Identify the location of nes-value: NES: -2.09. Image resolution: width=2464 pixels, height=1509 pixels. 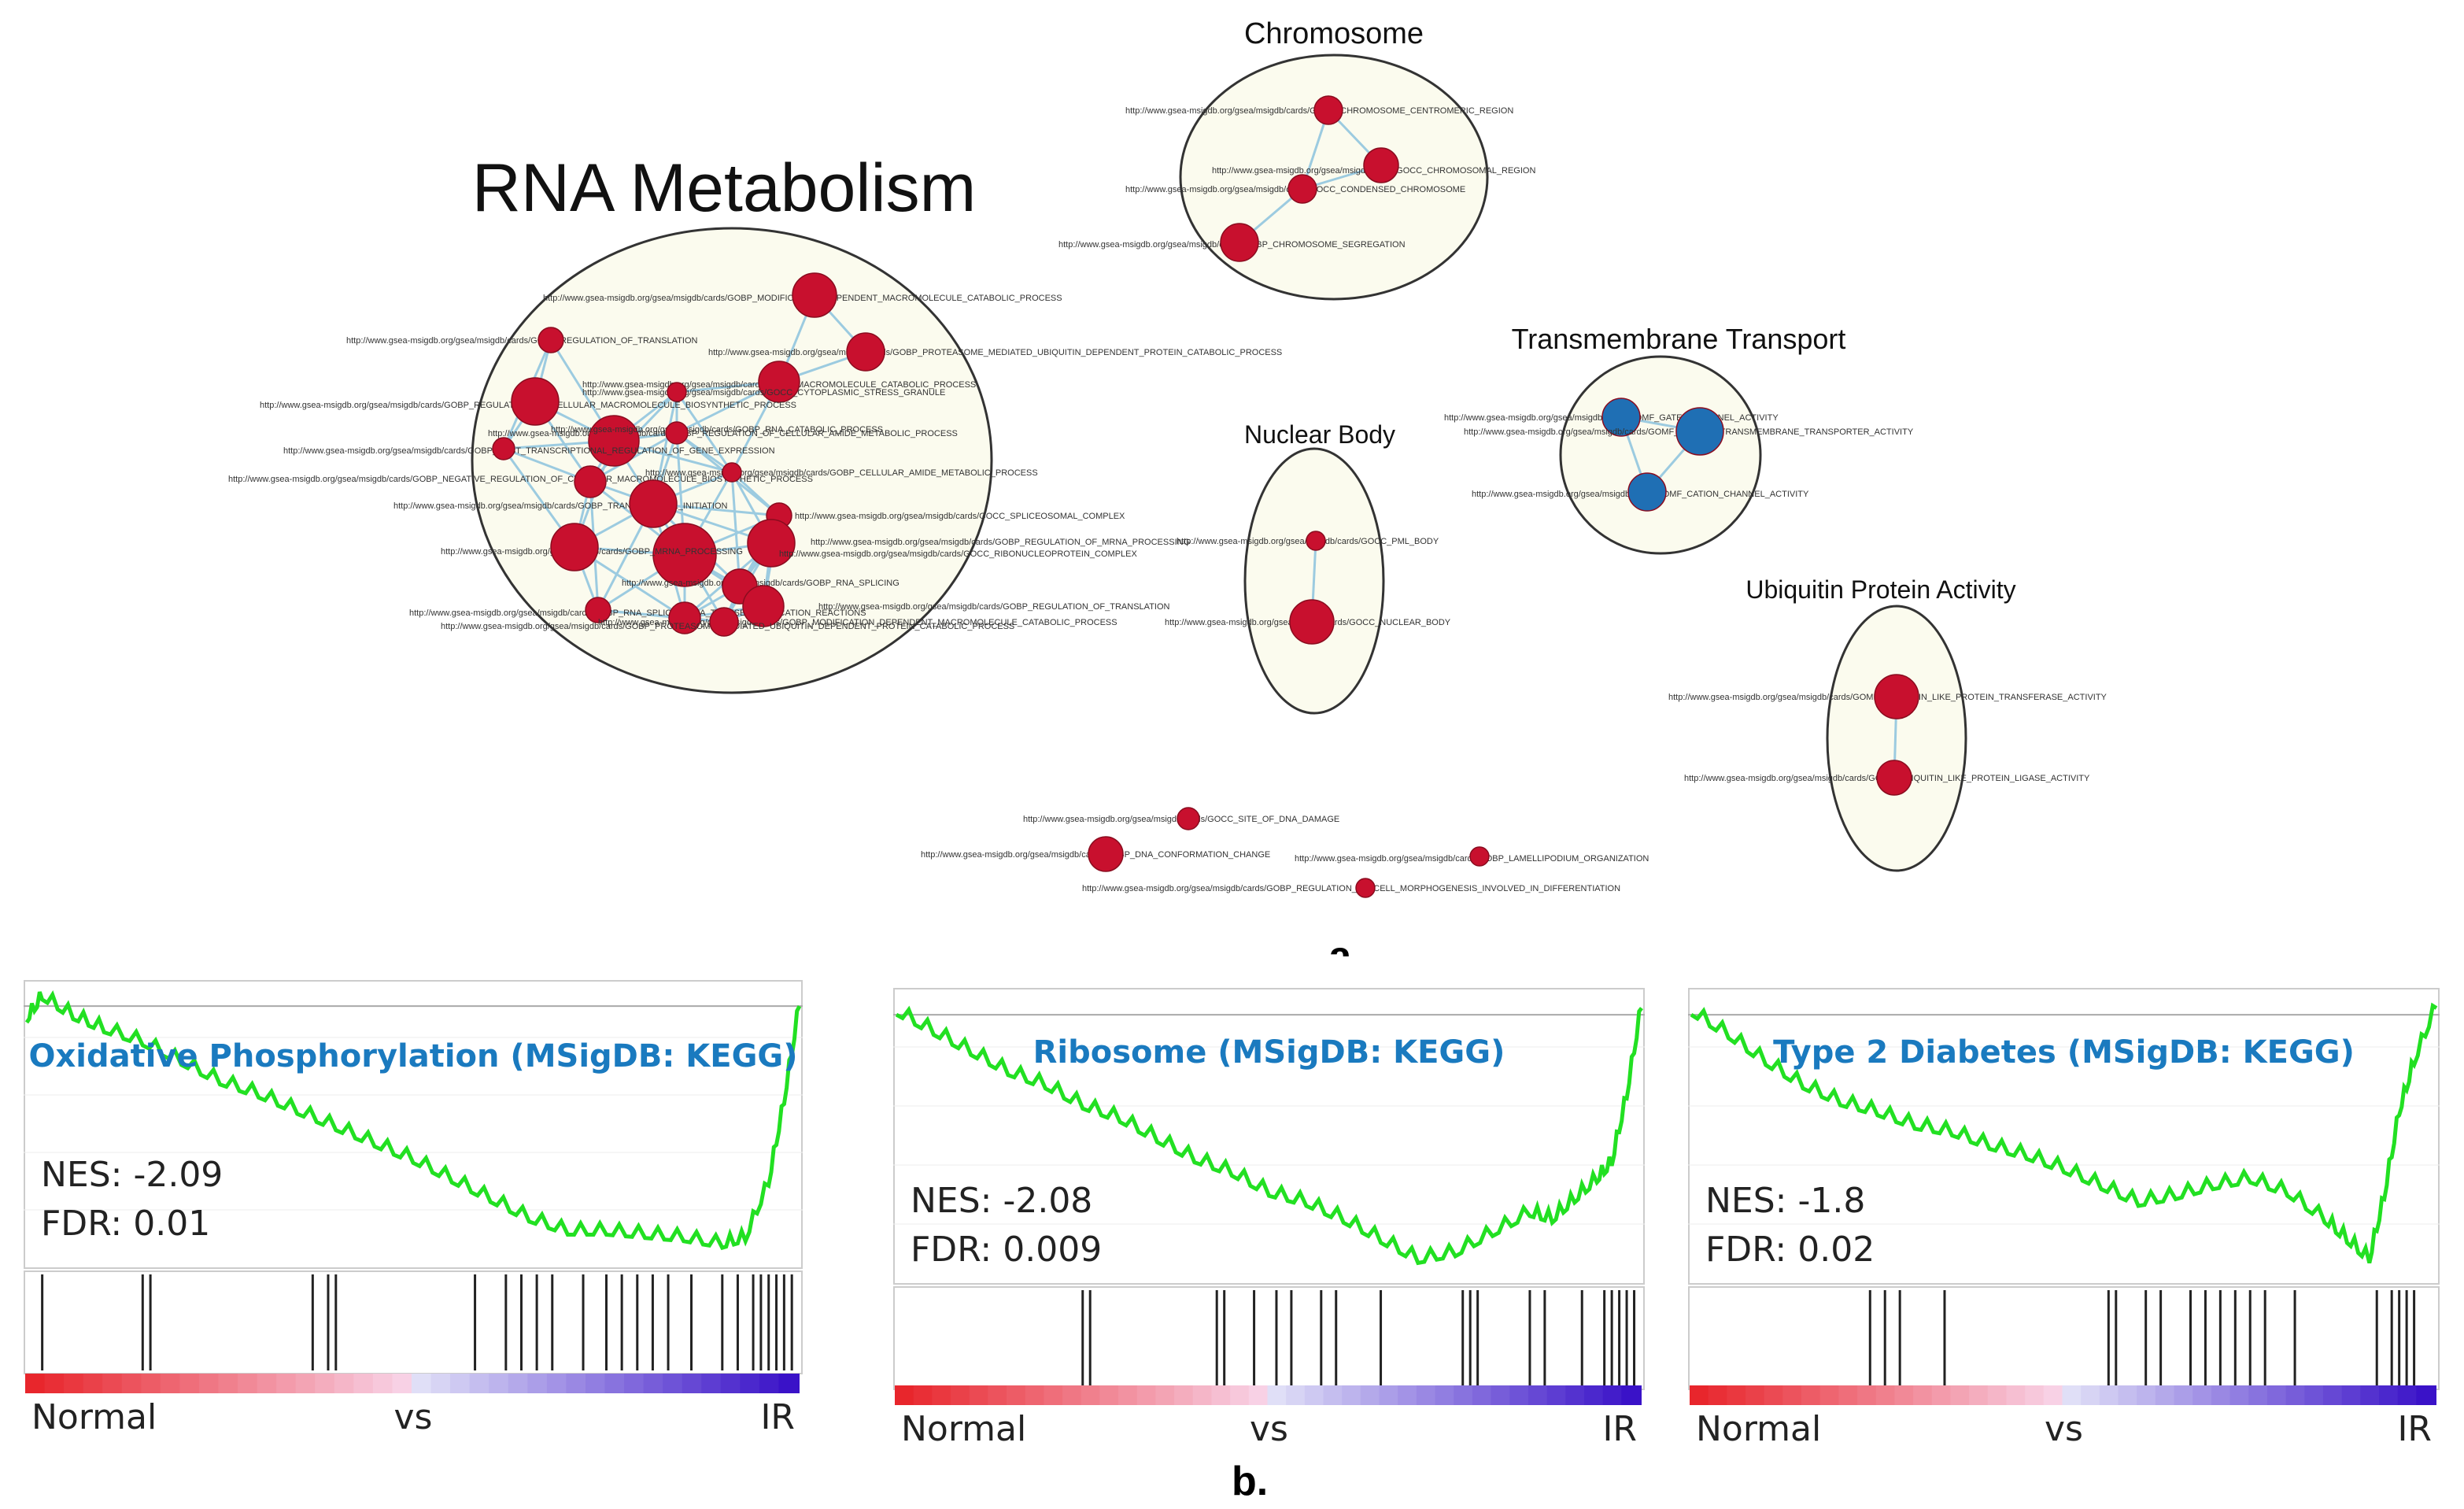
(132, 1175).